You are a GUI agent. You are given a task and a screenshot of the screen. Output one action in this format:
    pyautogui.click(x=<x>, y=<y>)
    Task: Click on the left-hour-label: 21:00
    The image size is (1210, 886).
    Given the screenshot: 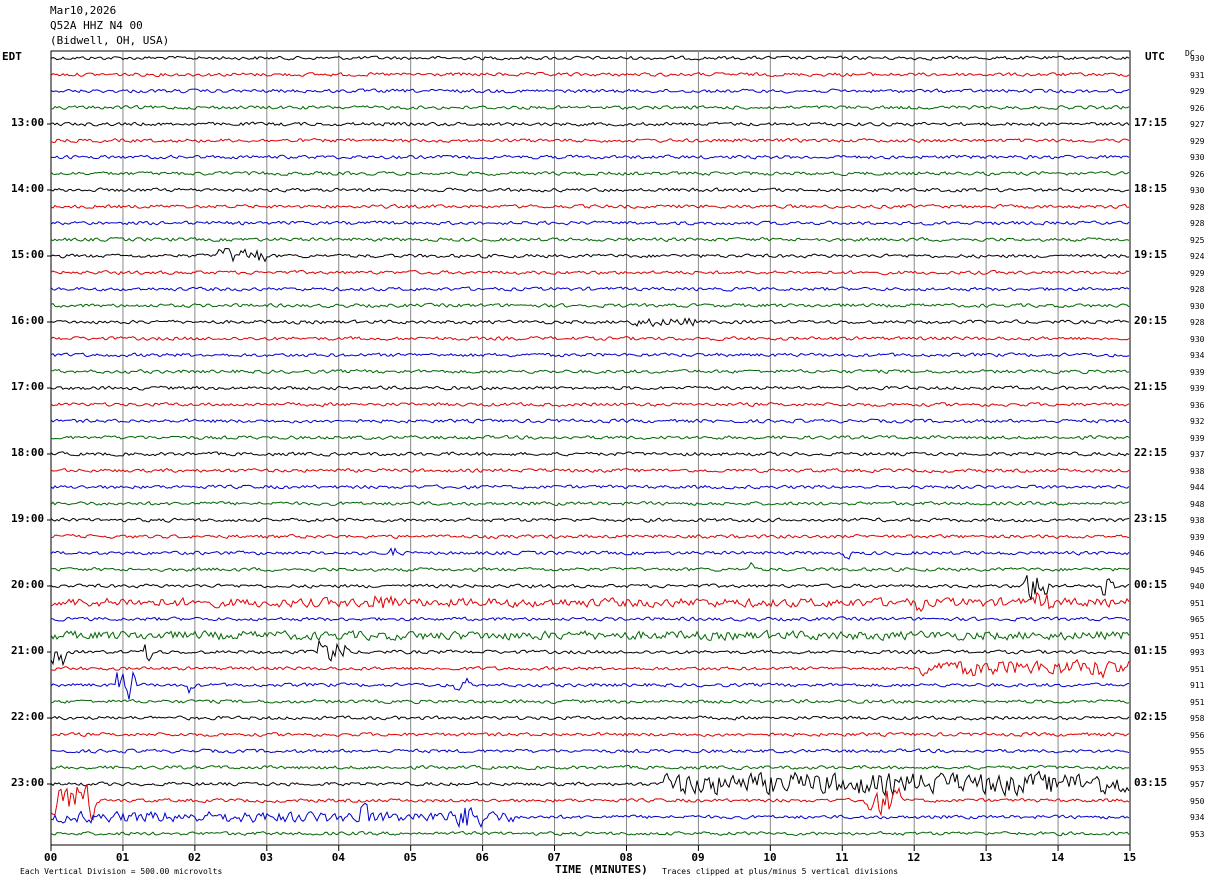 What is the action you would take?
    pyautogui.click(x=28, y=650)
    